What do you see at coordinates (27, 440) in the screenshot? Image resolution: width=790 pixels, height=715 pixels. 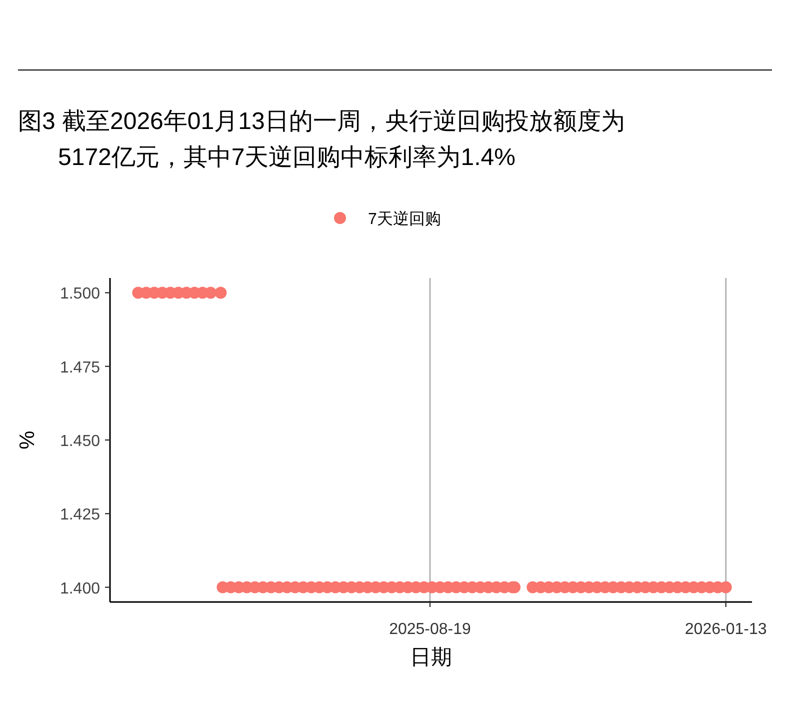 I see `y-axis-title: %` at bounding box center [27, 440].